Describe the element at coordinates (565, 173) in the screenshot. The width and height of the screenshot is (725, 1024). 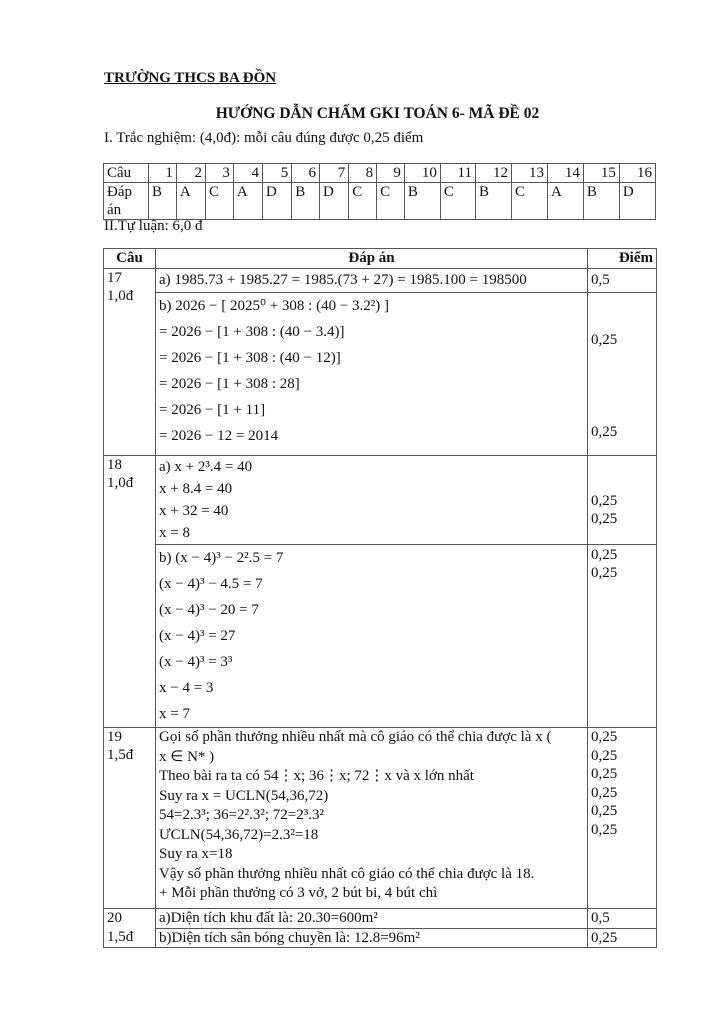
I see `question-number: 14` at that location.